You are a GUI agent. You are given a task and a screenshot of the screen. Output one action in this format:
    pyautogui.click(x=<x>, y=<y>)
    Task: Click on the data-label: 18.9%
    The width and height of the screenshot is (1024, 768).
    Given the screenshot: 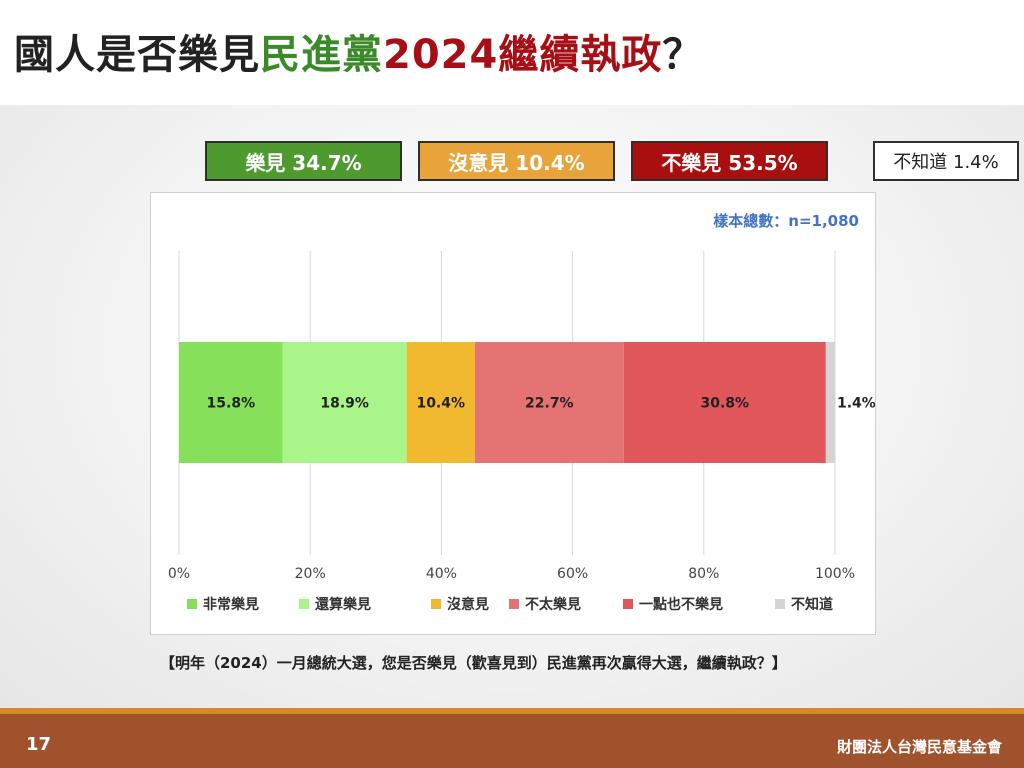 What is the action you would take?
    pyautogui.click(x=344, y=404)
    